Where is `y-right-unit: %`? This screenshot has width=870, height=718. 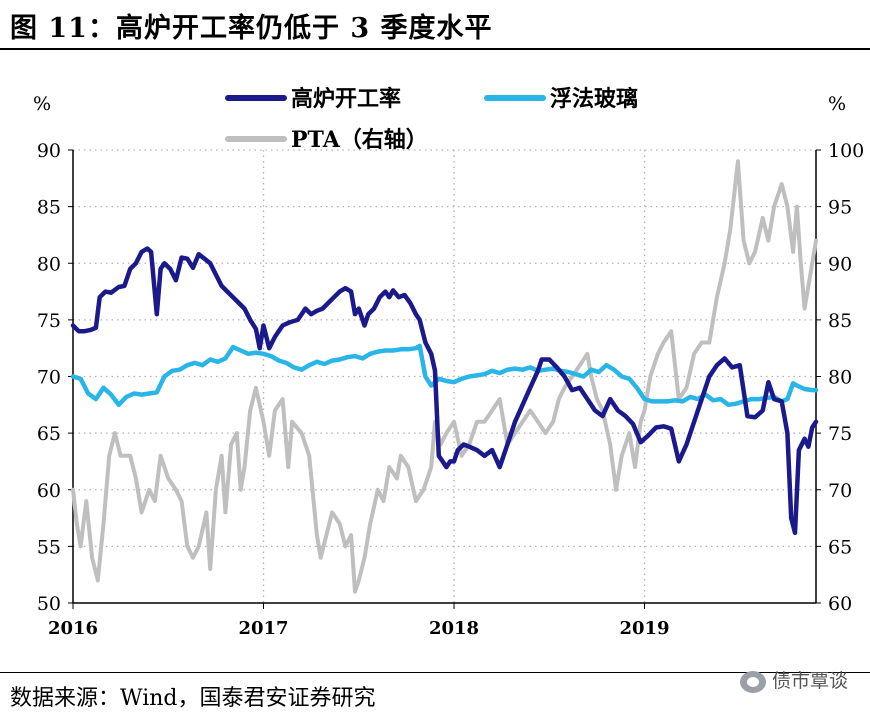 y-right-unit: % is located at coordinates (837, 104).